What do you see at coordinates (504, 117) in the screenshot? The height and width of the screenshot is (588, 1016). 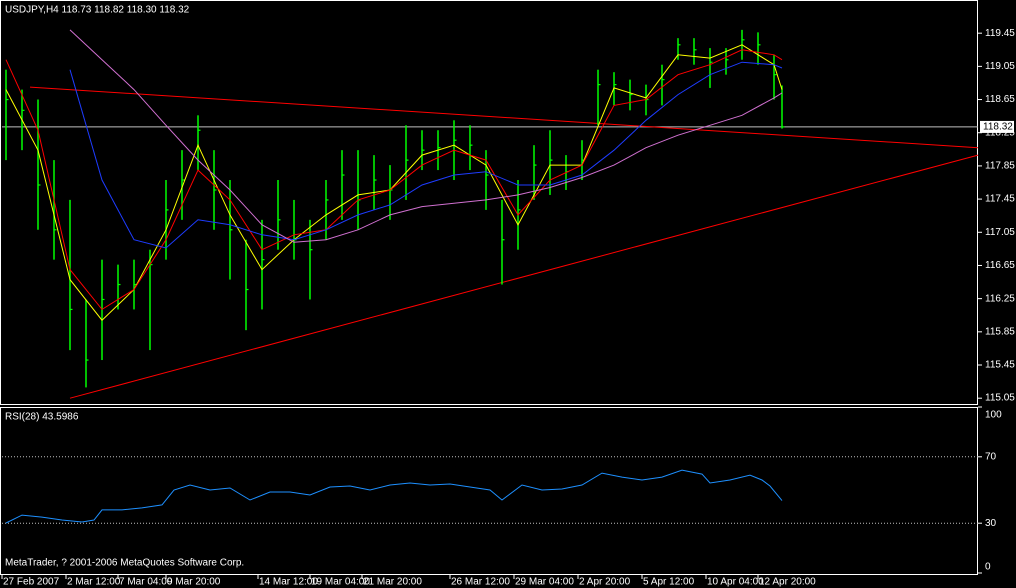 I see `trendline` at bounding box center [504, 117].